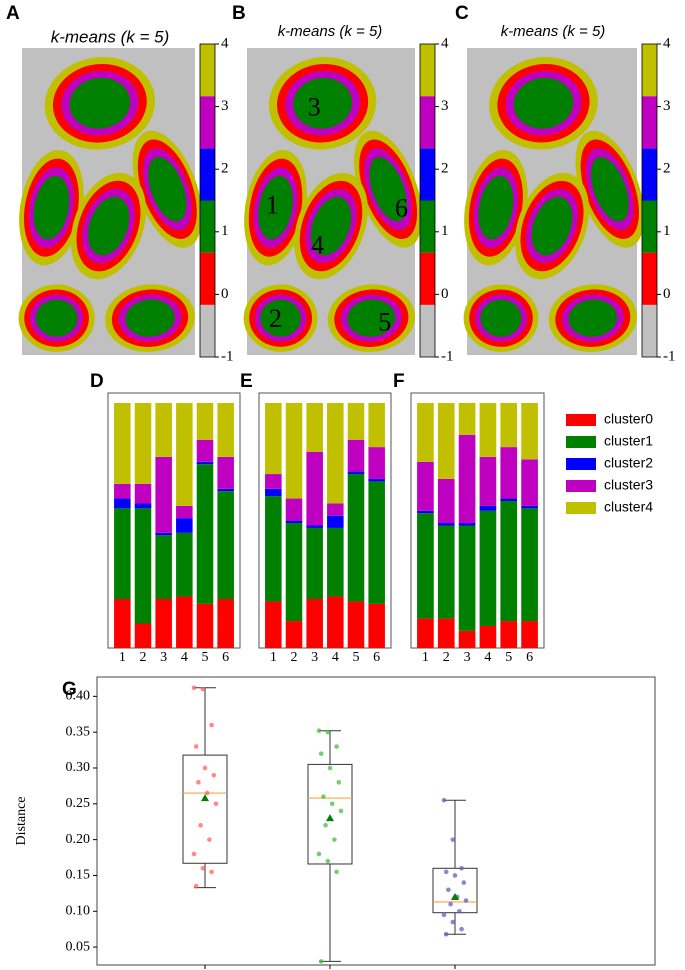 The height and width of the screenshot is (970, 685). What do you see at coordinates (78, 839) in the screenshot?
I see `y-tick-label: 0.20` at bounding box center [78, 839].